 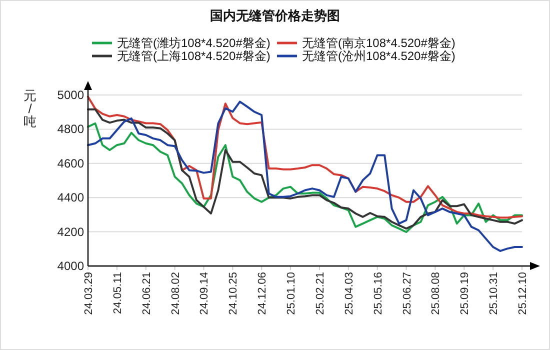 What do you see at coordinates (523, 293) in the screenshot?
I see `x-tick-label: 25.12.10` at bounding box center [523, 293].